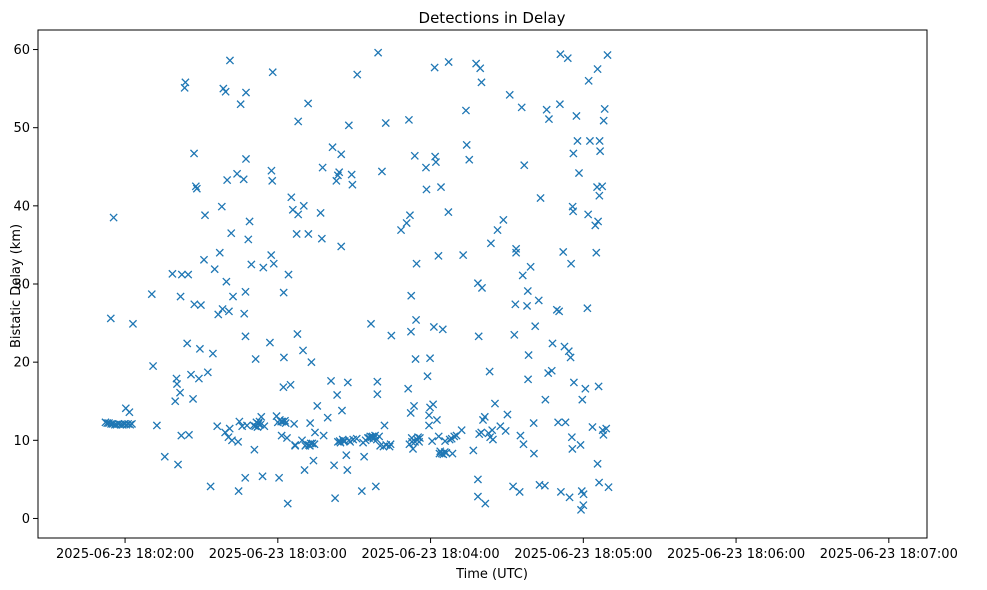  What do you see at coordinates (21, 363) in the screenshot?
I see `y-tick-label: 20` at bounding box center [21, 363].